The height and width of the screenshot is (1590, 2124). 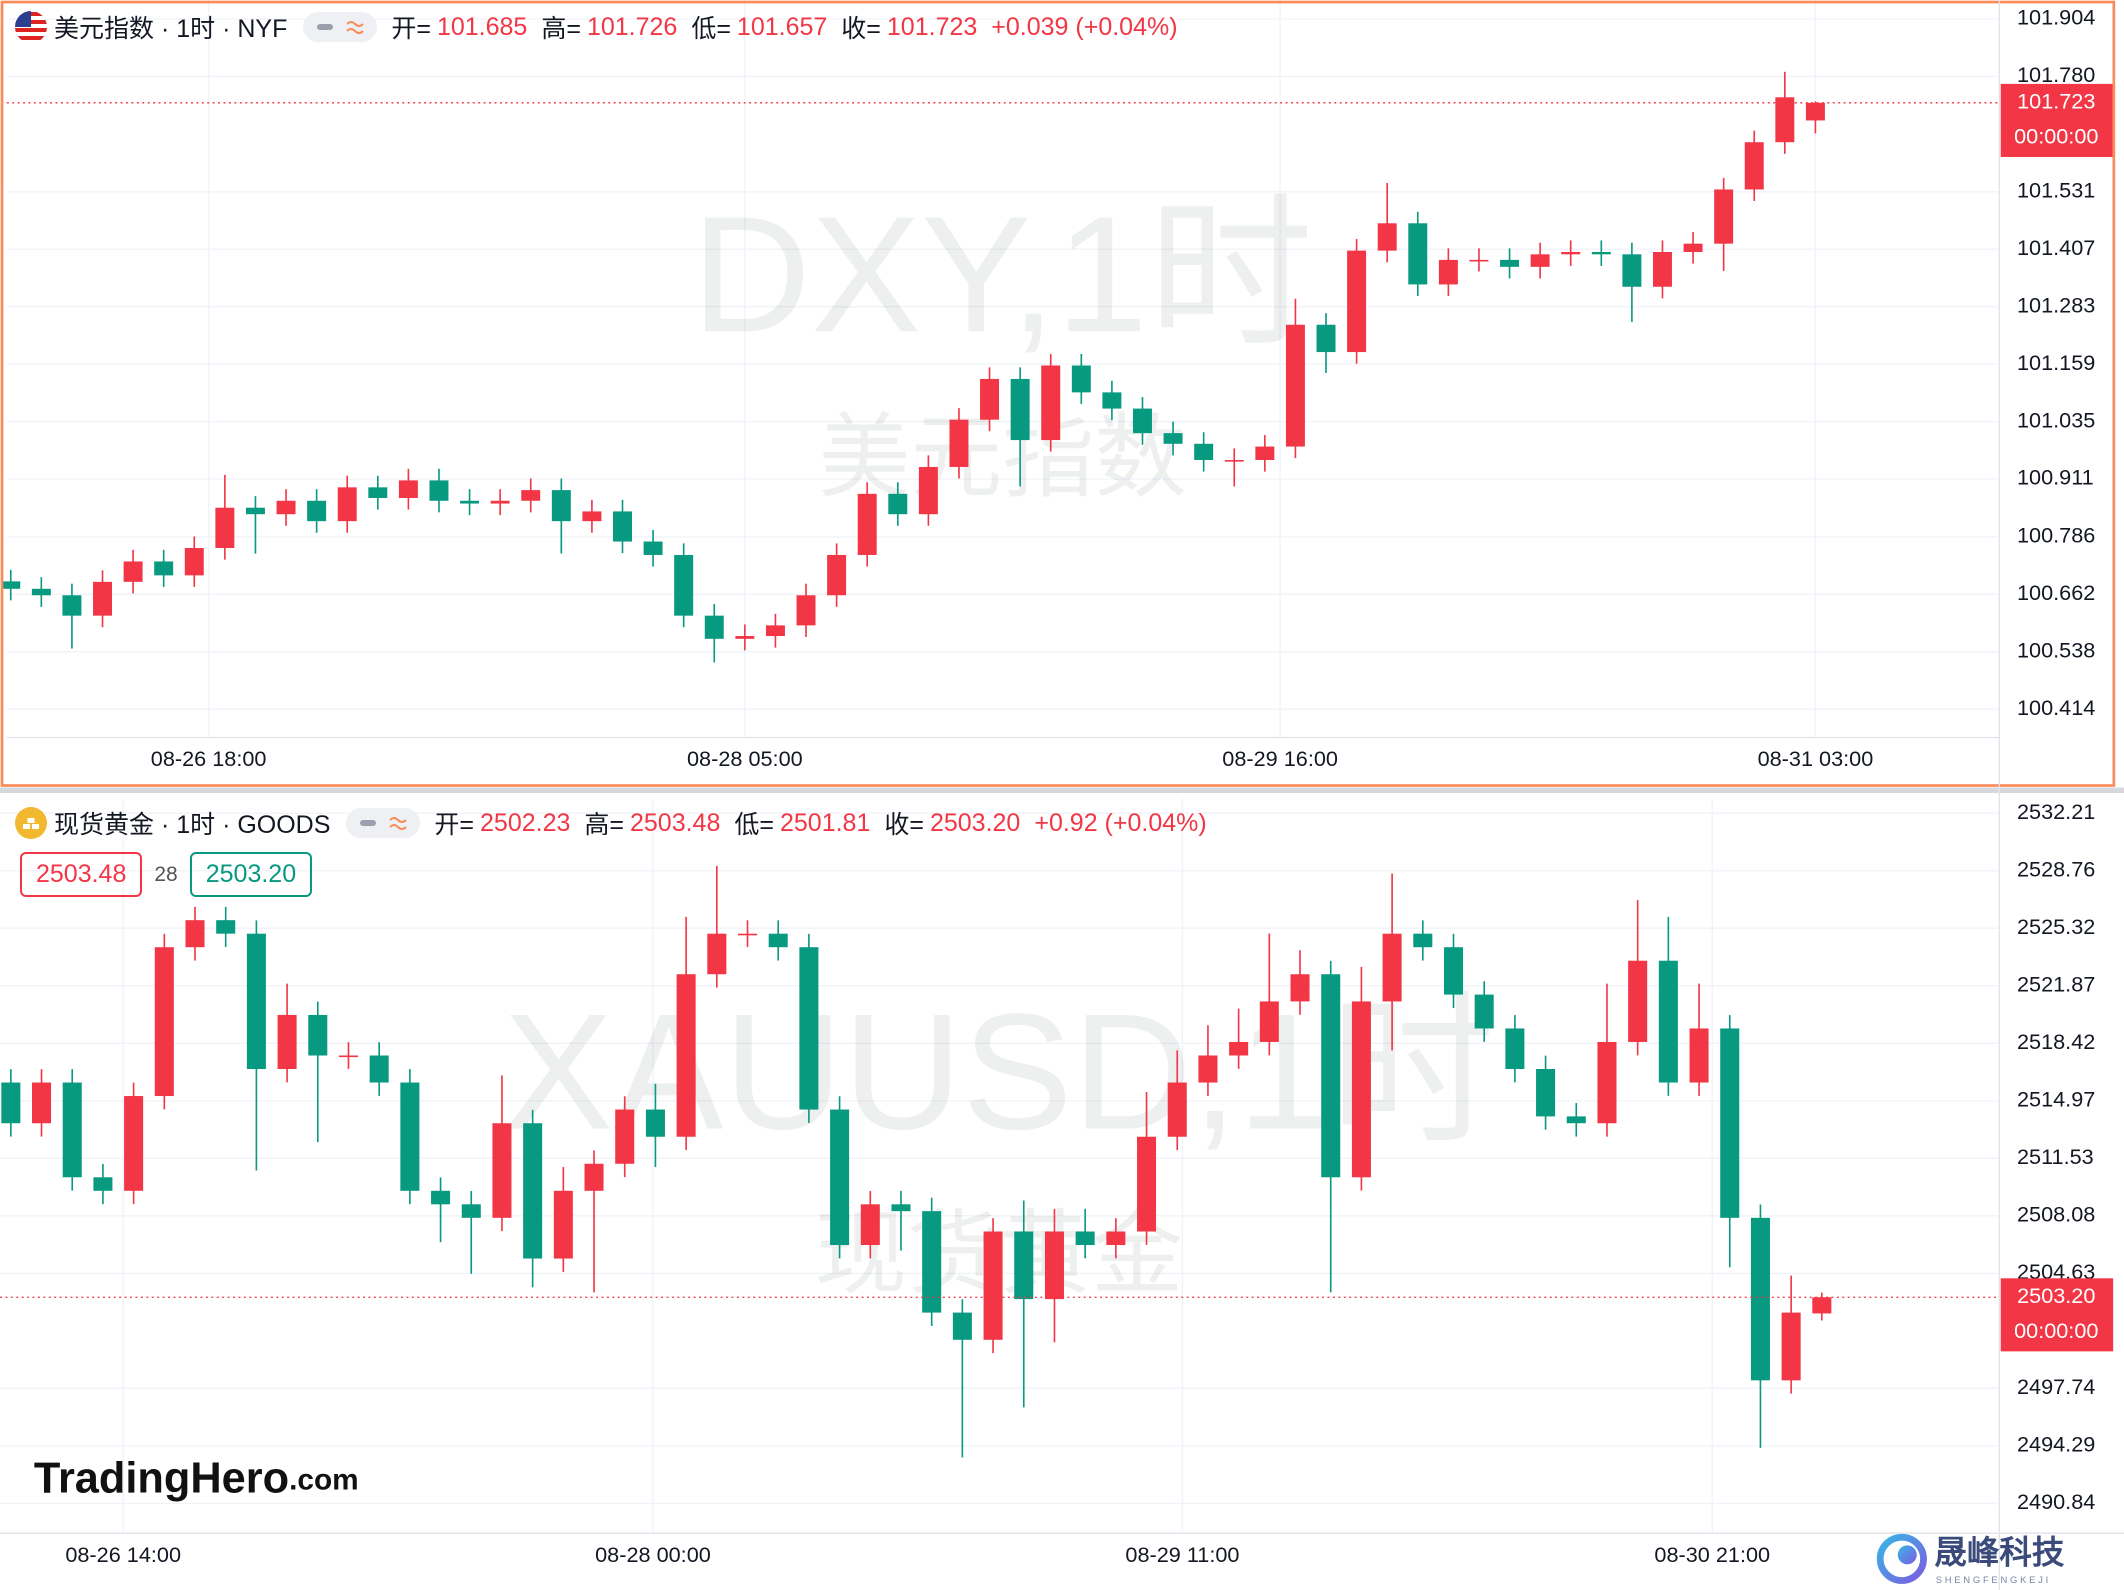 What do you see at coordinates (2056, 707) in the screenshot?
I see `y-tick-label: 100.414` at bounding box center [2056, 707].